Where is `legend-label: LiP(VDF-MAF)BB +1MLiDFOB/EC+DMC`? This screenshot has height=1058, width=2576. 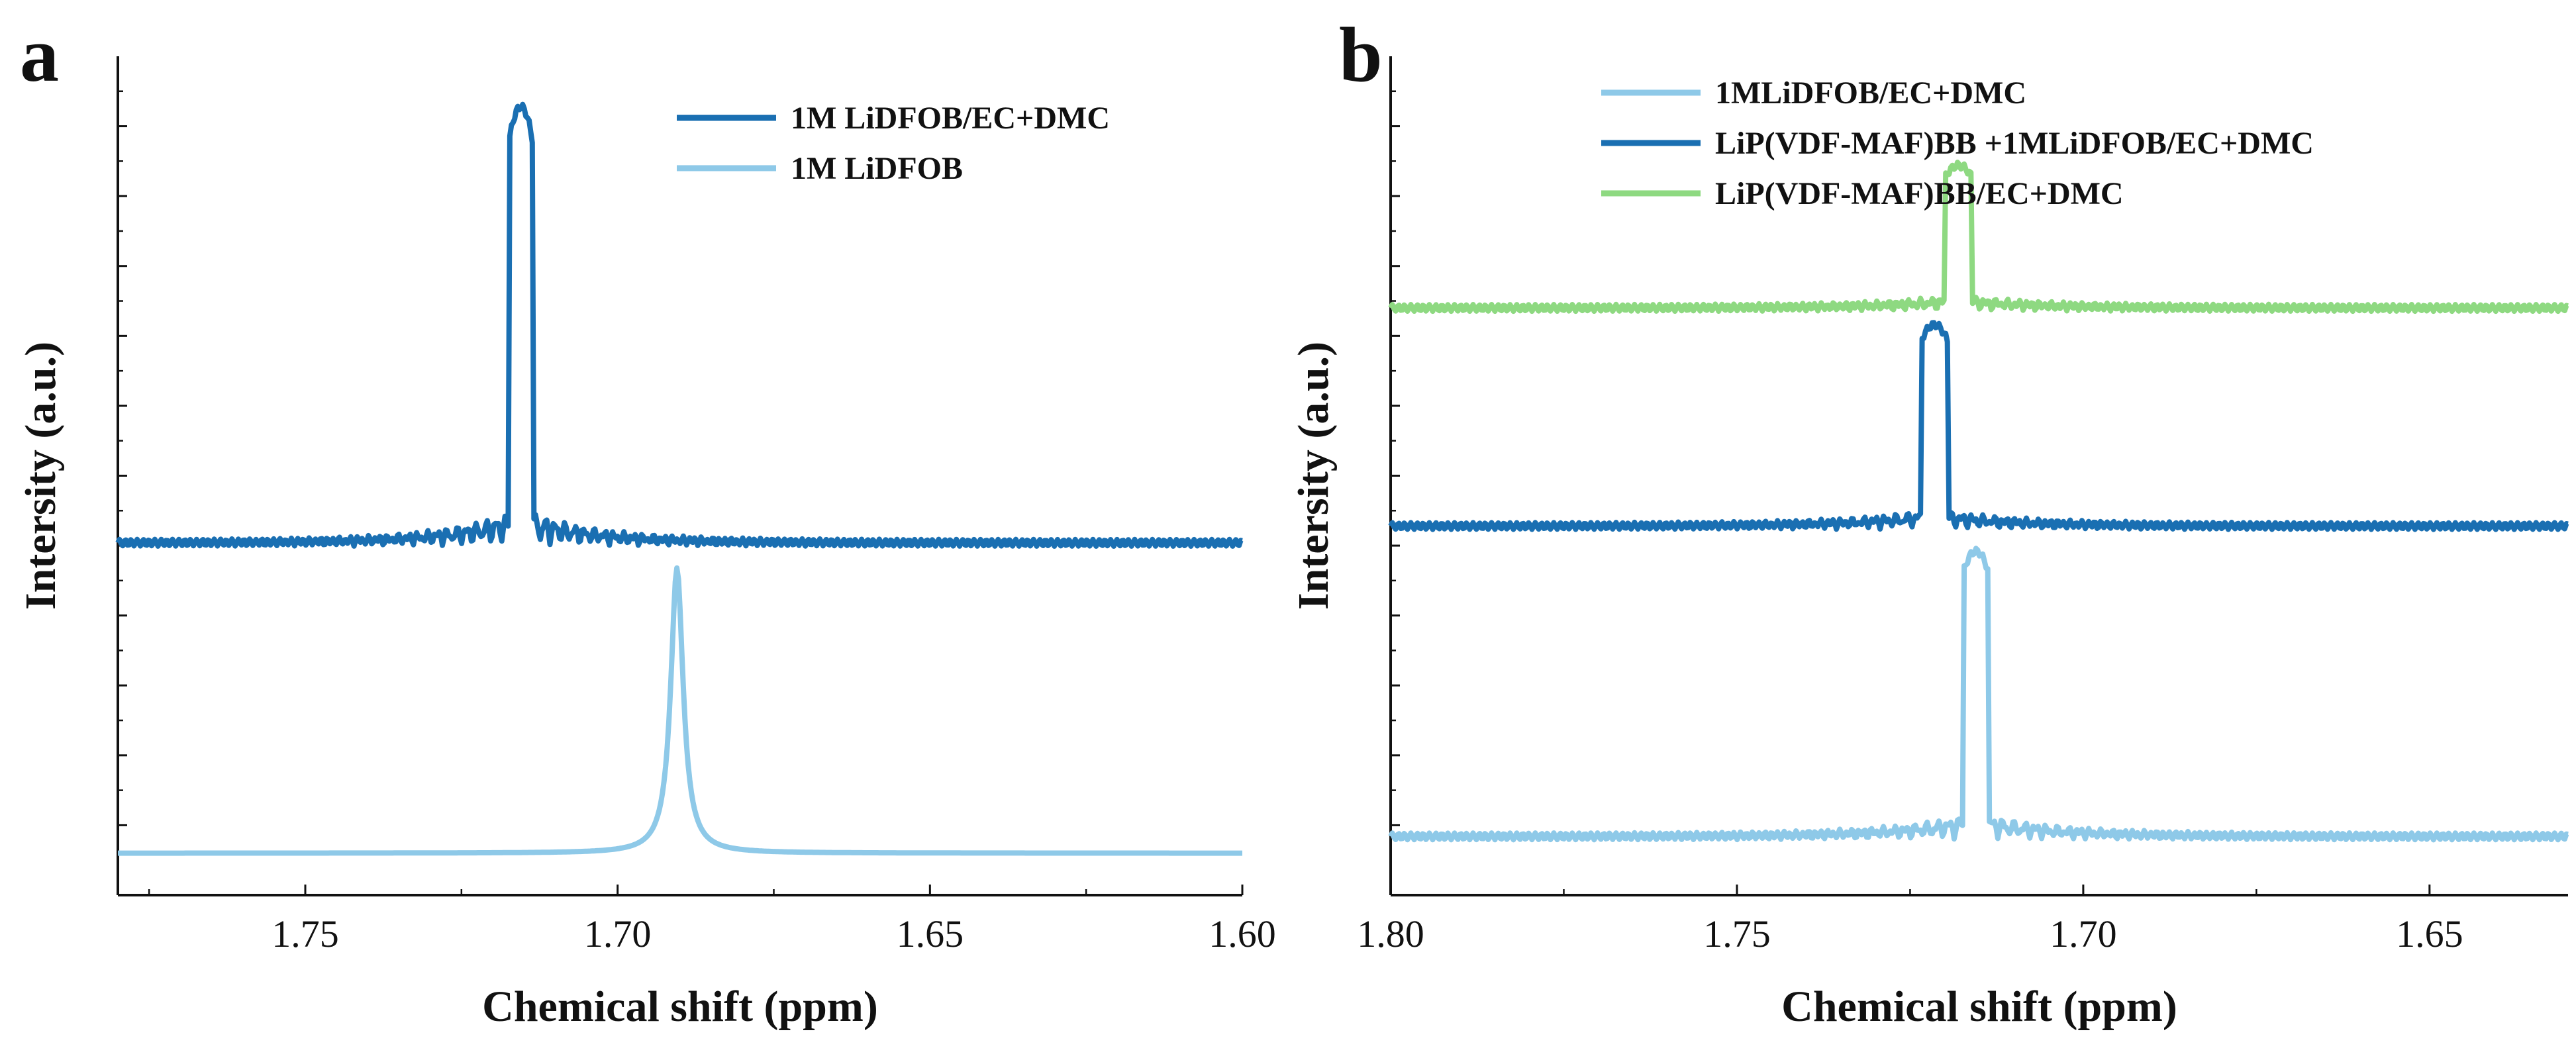 legend-label: LiP(VDF-MAF)BB +1MLiDFOB/EC+DMC is located at coordinates (2014, 143).